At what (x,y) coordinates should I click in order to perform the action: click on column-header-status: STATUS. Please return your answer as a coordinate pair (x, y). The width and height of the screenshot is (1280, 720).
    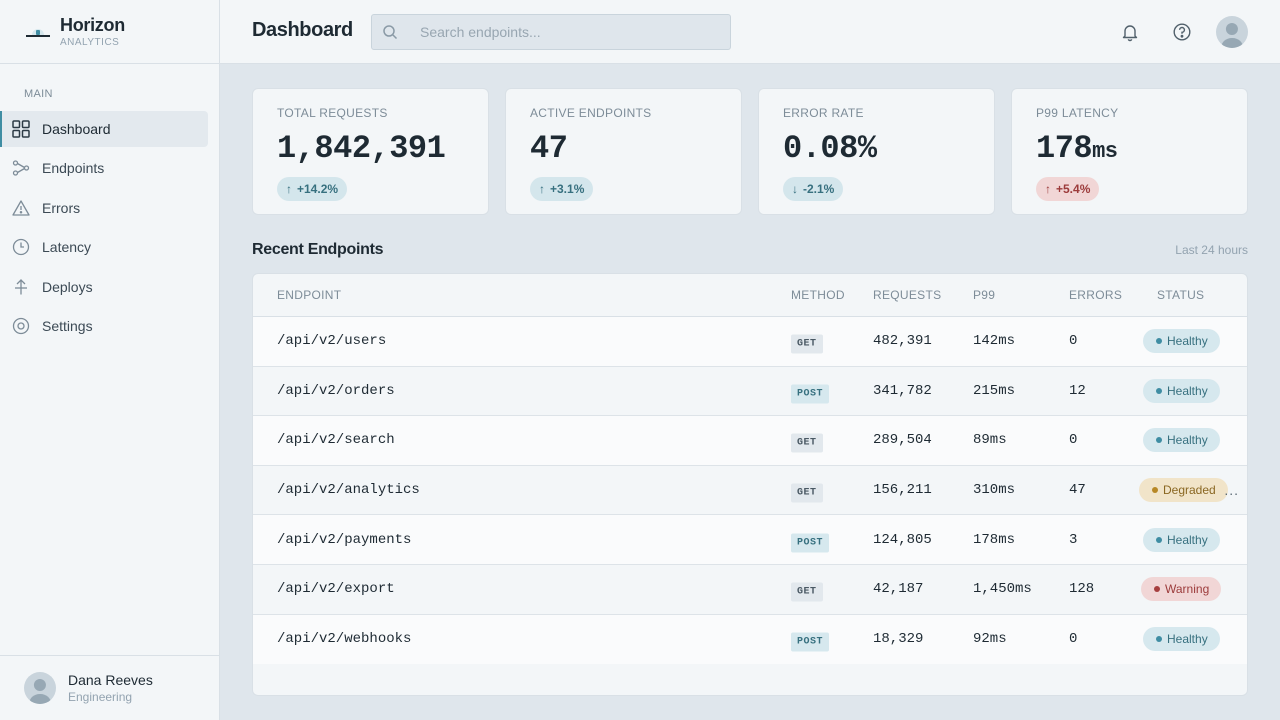
    Looking at the image, I should click on (1181, 295).